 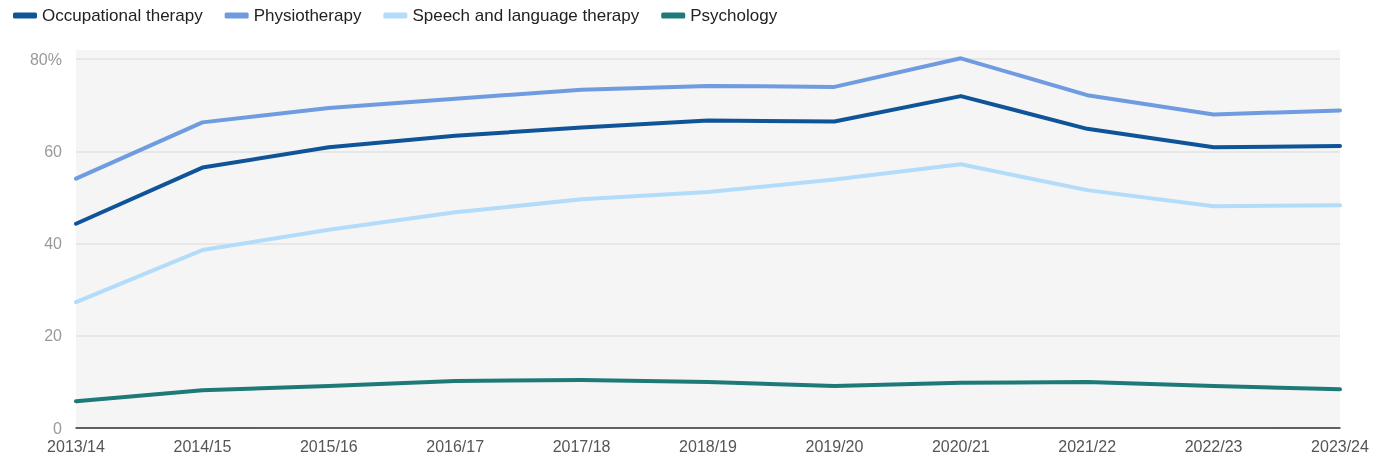 I want to click on y-tick-label: 40, so click(x=53, y=244).